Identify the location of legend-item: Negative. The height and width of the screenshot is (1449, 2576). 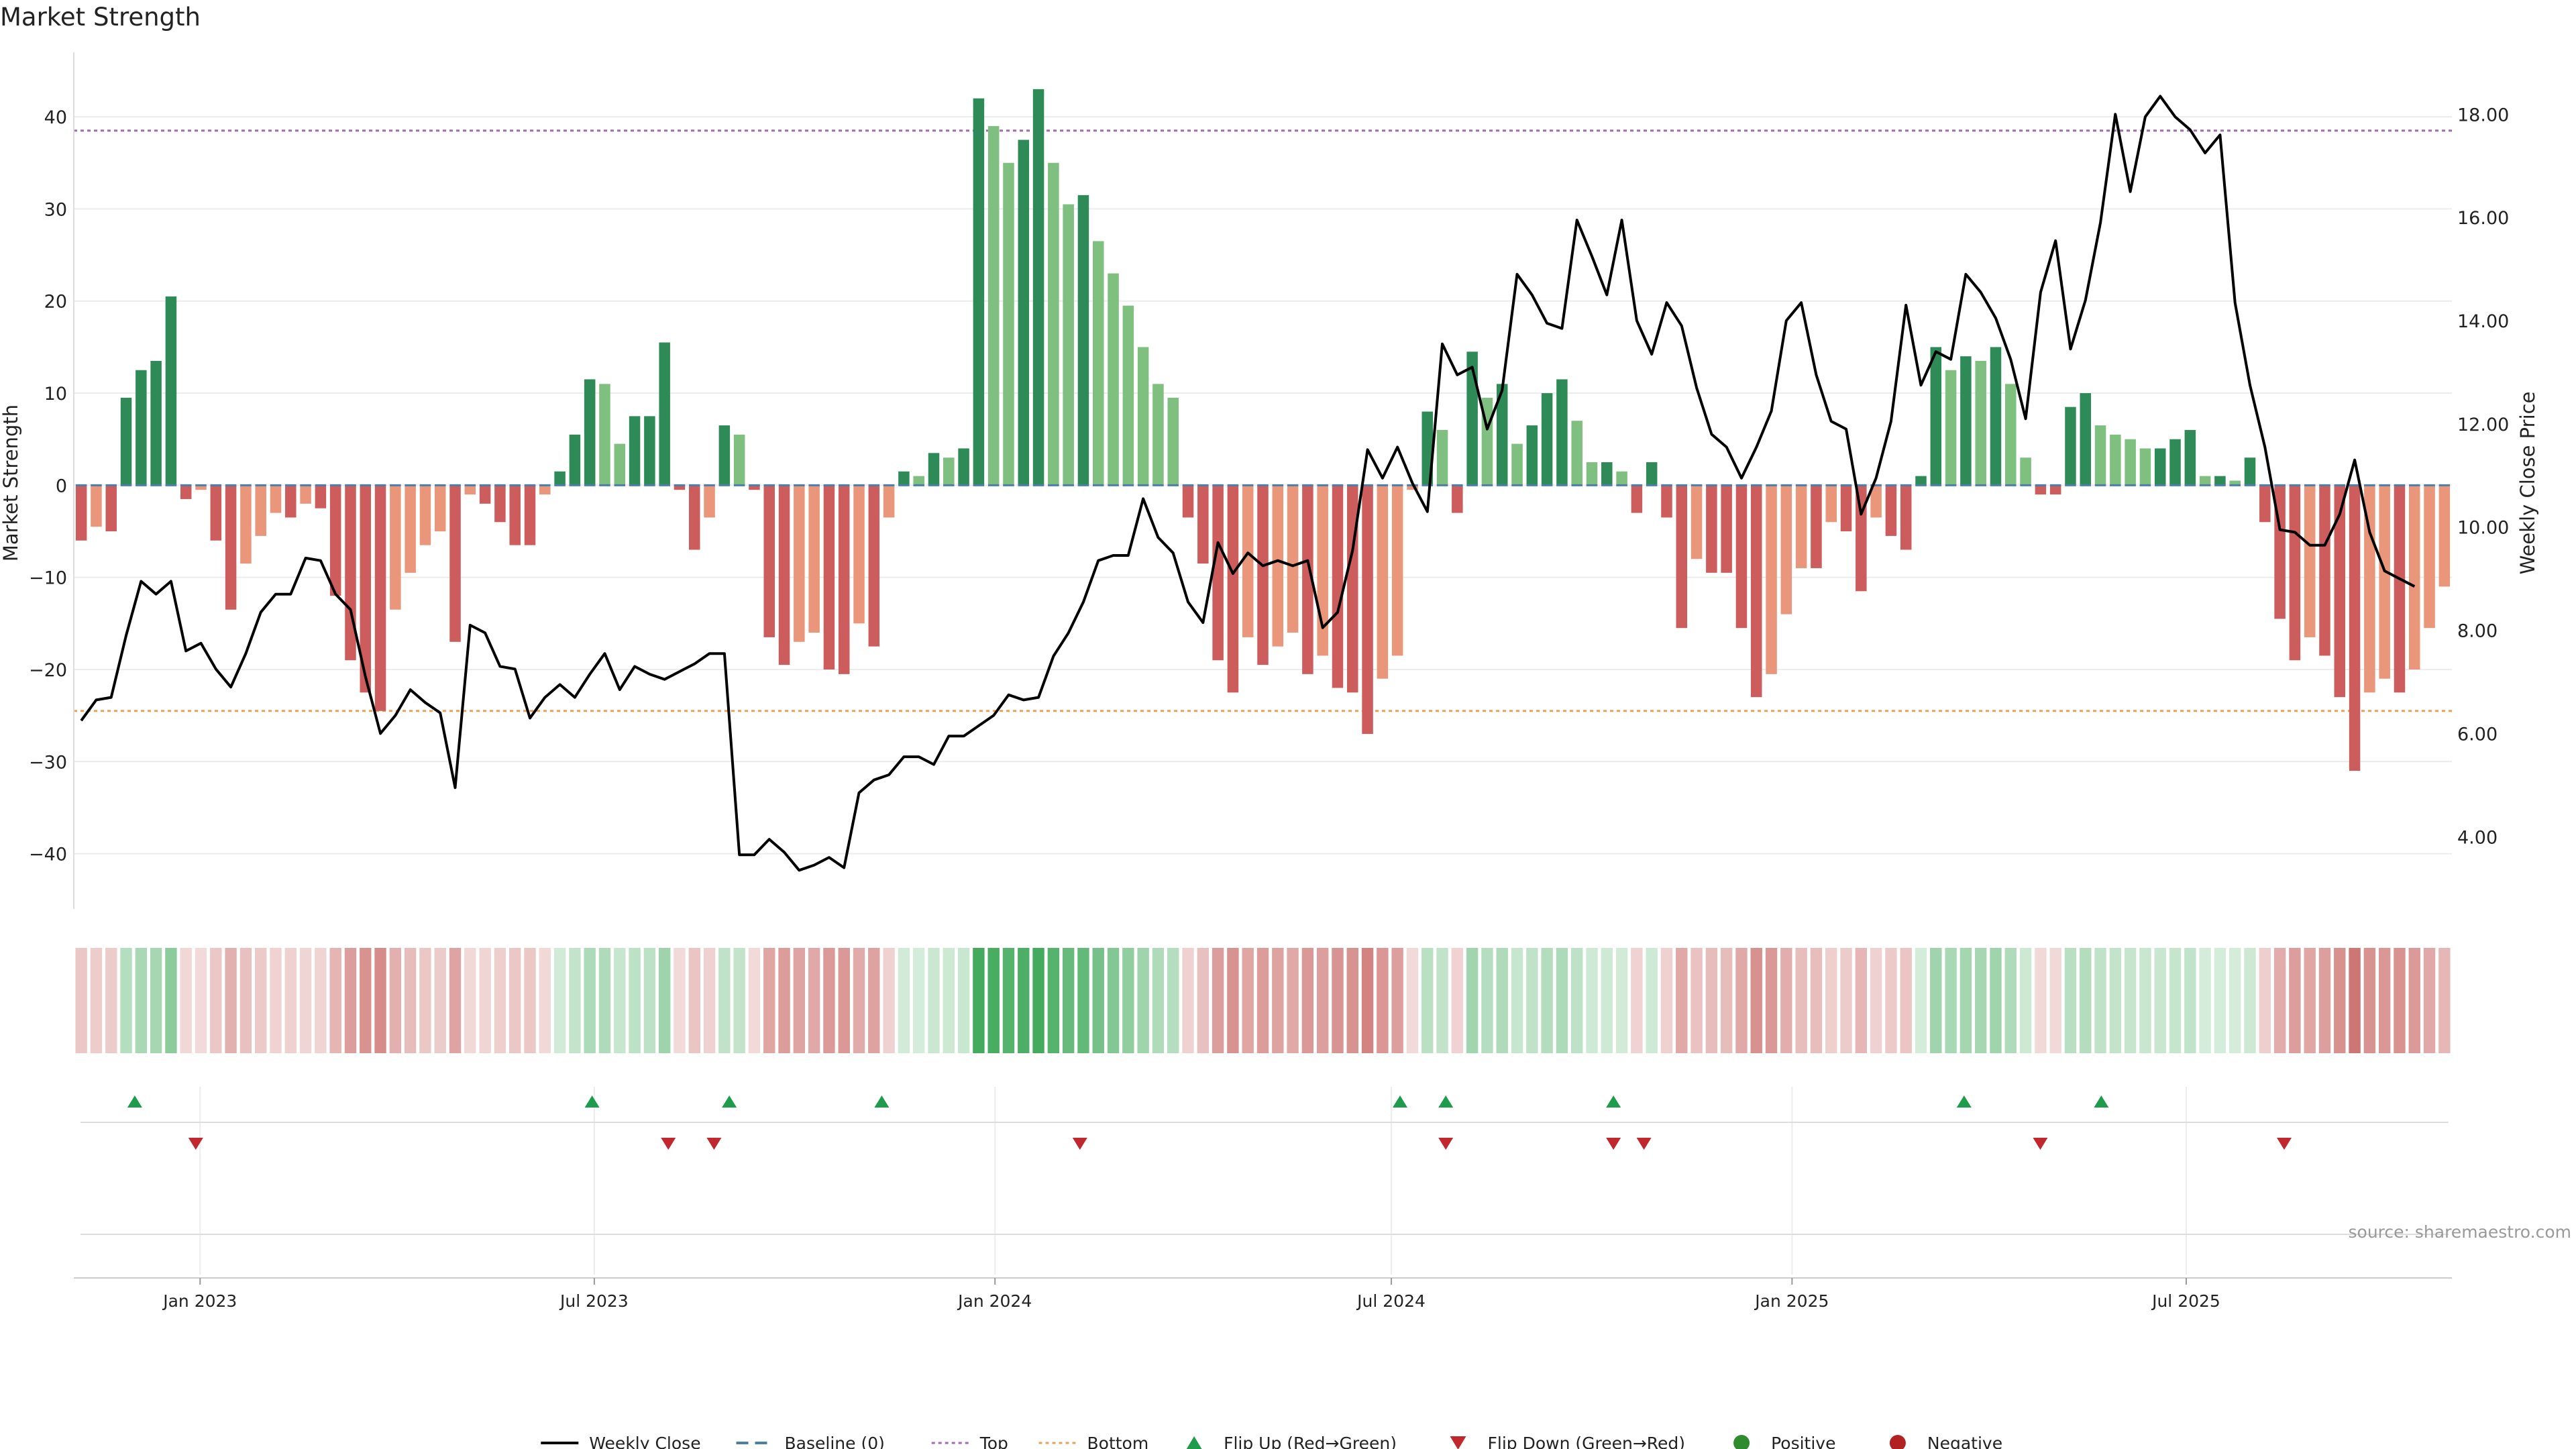
(1945, 1441).